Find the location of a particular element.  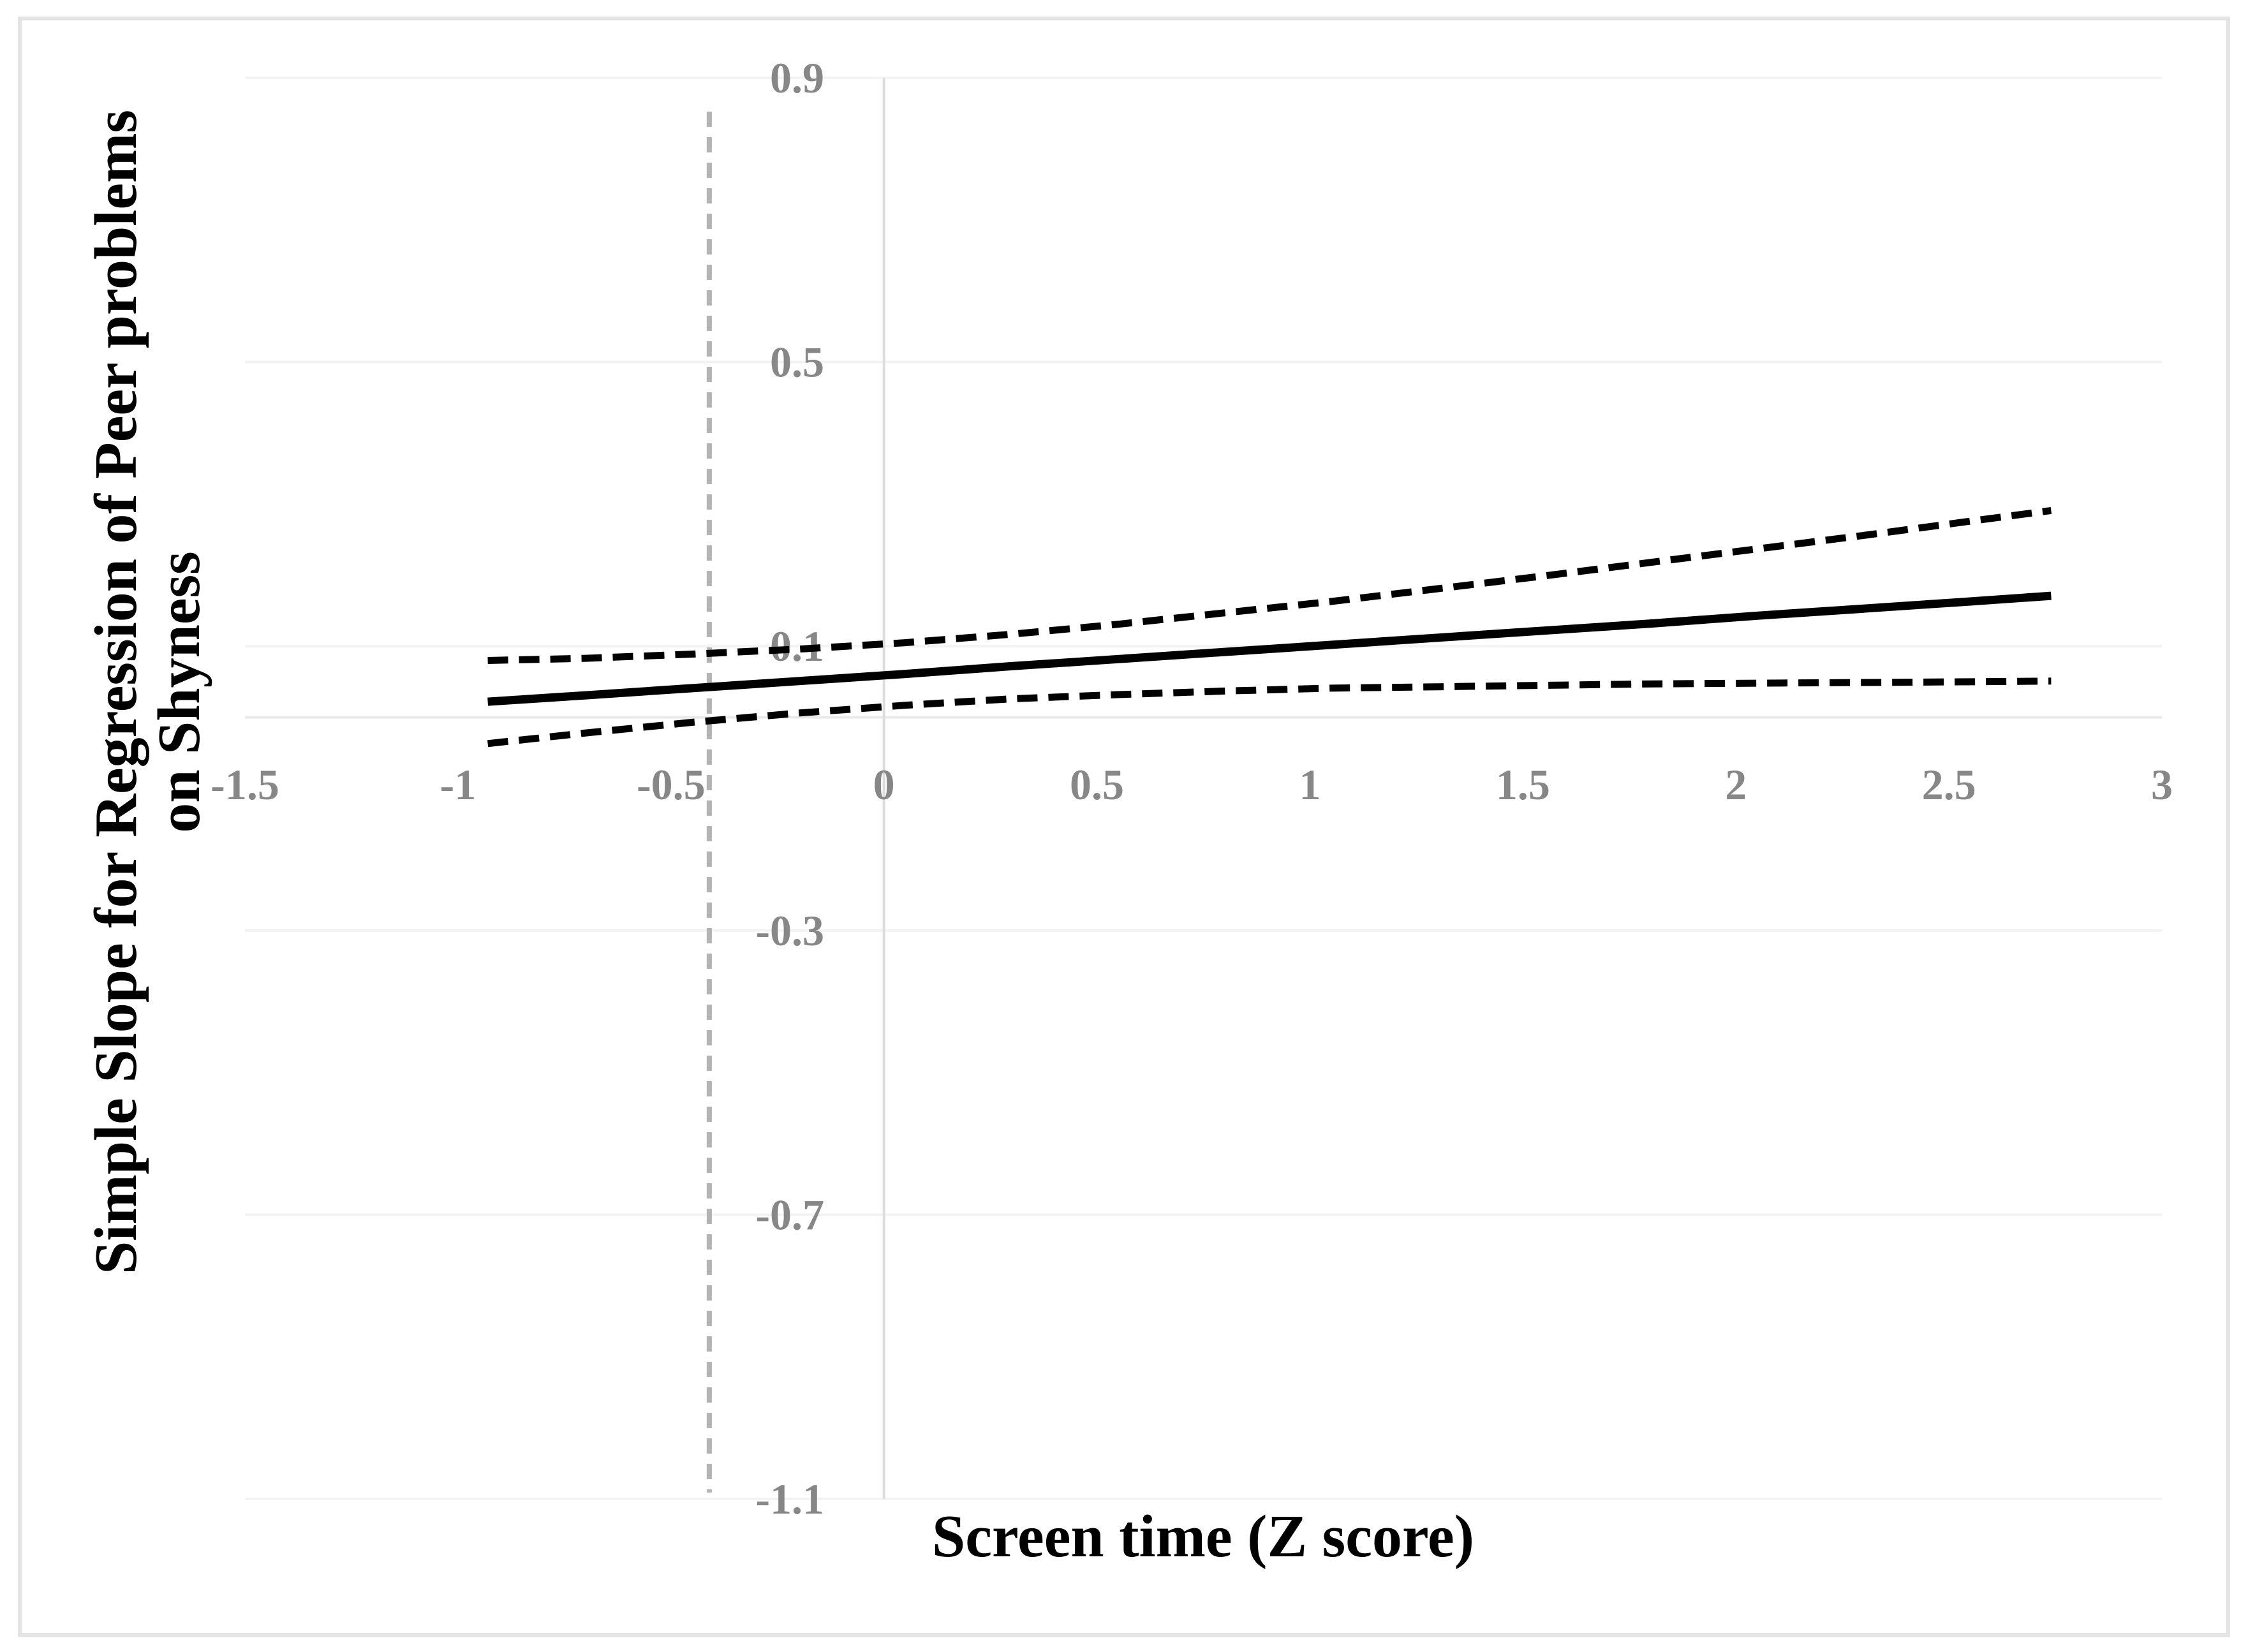

x-tick-label: 1.5 is located at coordinates (1523, 785).